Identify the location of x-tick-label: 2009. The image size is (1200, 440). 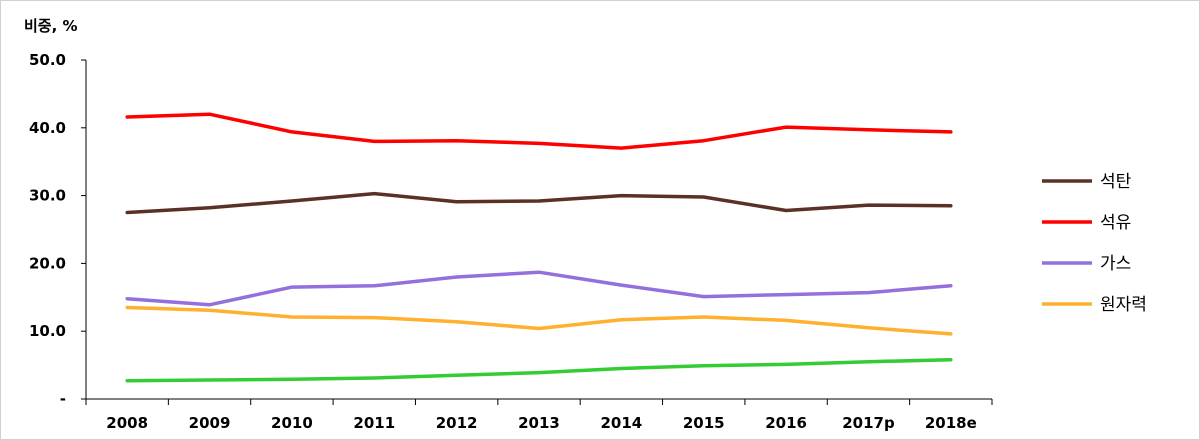
(210, 423).